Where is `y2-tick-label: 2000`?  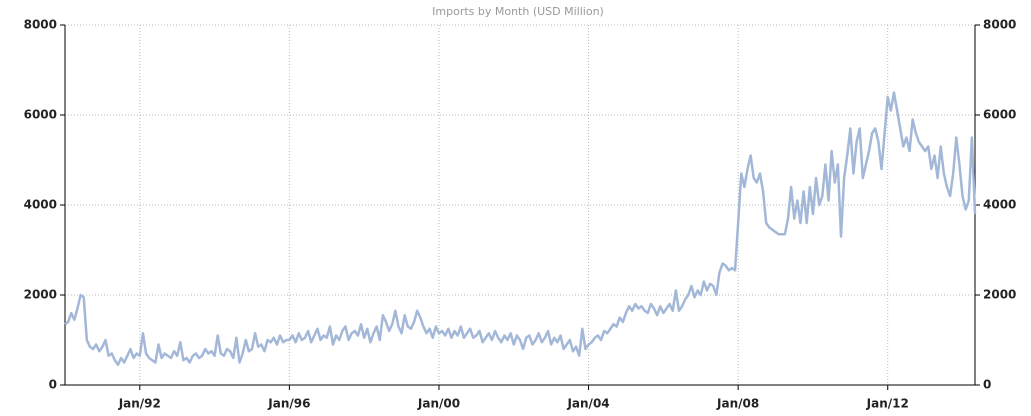 y2-tick-label: 2000 is located at coordinates (999, 295).